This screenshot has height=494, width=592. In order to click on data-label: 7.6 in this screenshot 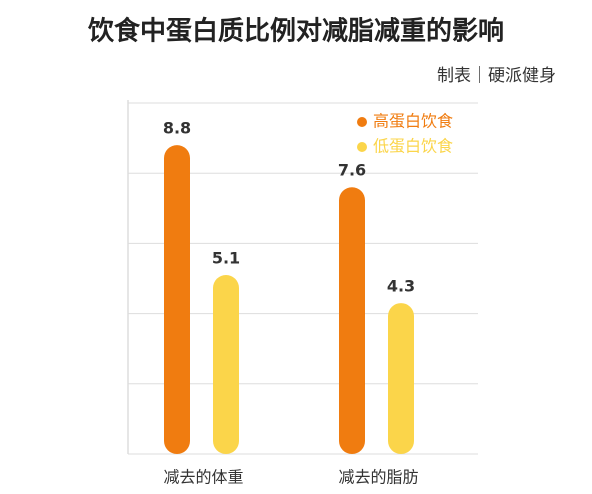, I will do `click(352, 170)`.